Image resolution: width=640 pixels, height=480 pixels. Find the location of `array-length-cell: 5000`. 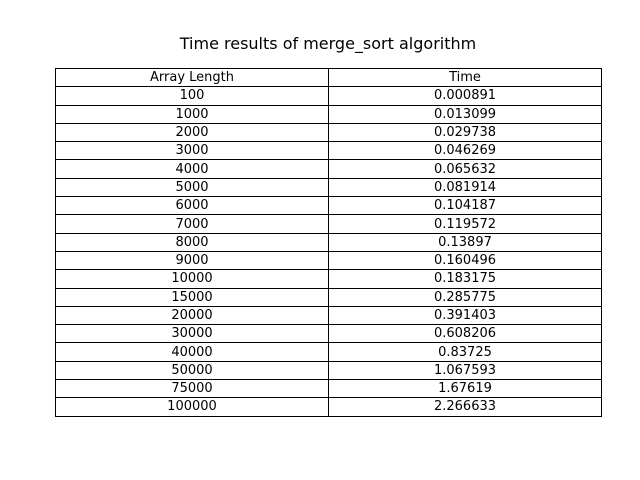

array-length-cell: 5000 is located at coordinates (192, 187).